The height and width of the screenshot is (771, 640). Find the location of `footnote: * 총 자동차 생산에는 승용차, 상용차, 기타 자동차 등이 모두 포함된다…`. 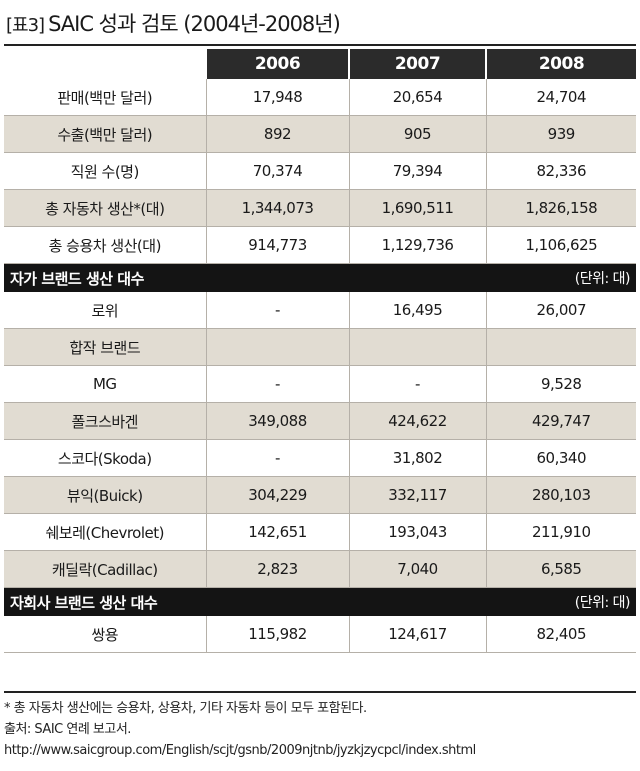

footnote: * 총 자동차 생산에는 승용차, 상용차, 기타 자동차 등이 모두 포함된다… is located at coordinates (185, 708).